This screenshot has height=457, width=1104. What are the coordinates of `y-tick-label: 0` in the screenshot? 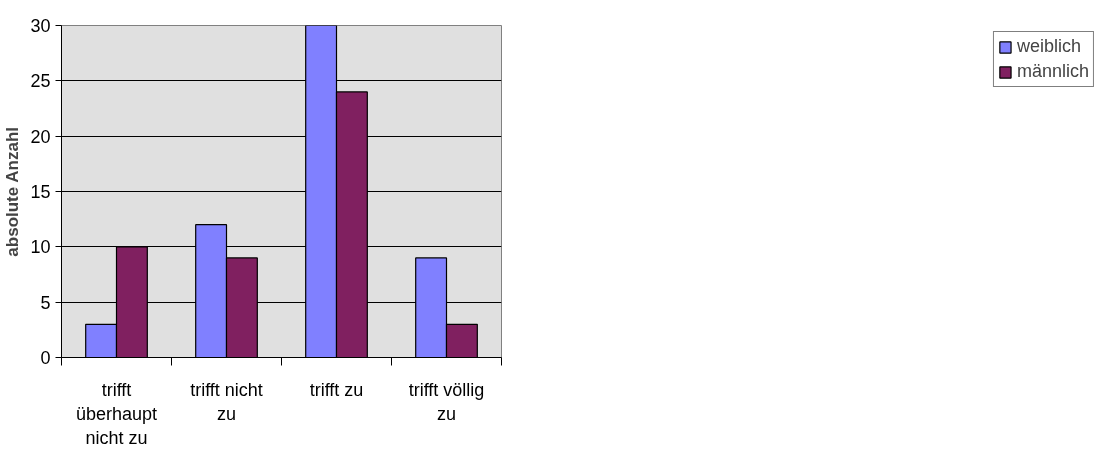 It's located at (45, 358).